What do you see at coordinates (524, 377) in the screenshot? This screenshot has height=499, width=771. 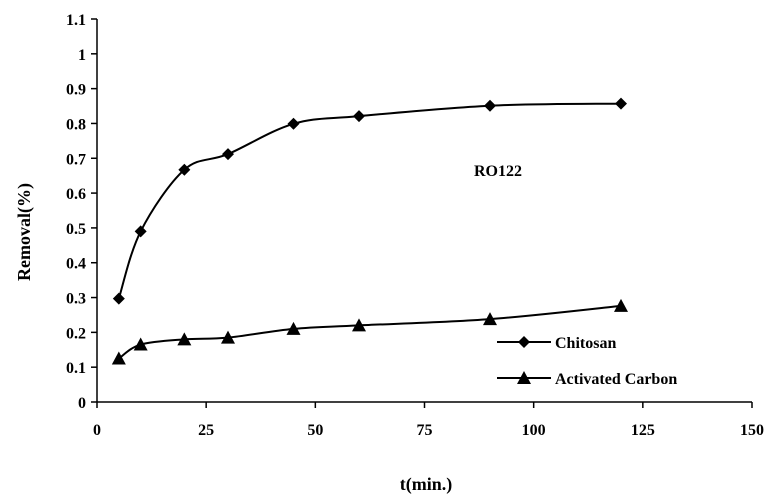 I see `legend-marker-activated-carbon` at bounding box center [524, 377].